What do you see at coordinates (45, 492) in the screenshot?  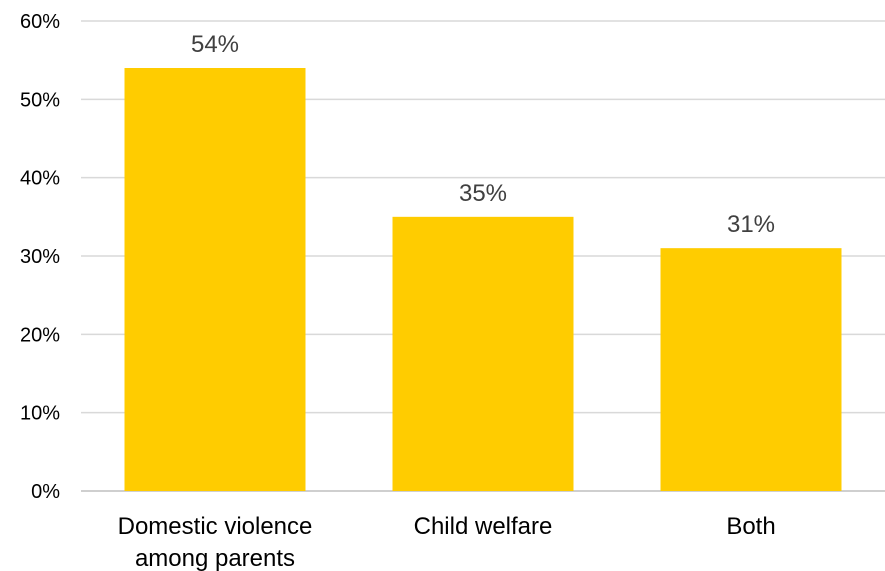 I see `y-tick-label: 0%` at bounding box center [45, 492].